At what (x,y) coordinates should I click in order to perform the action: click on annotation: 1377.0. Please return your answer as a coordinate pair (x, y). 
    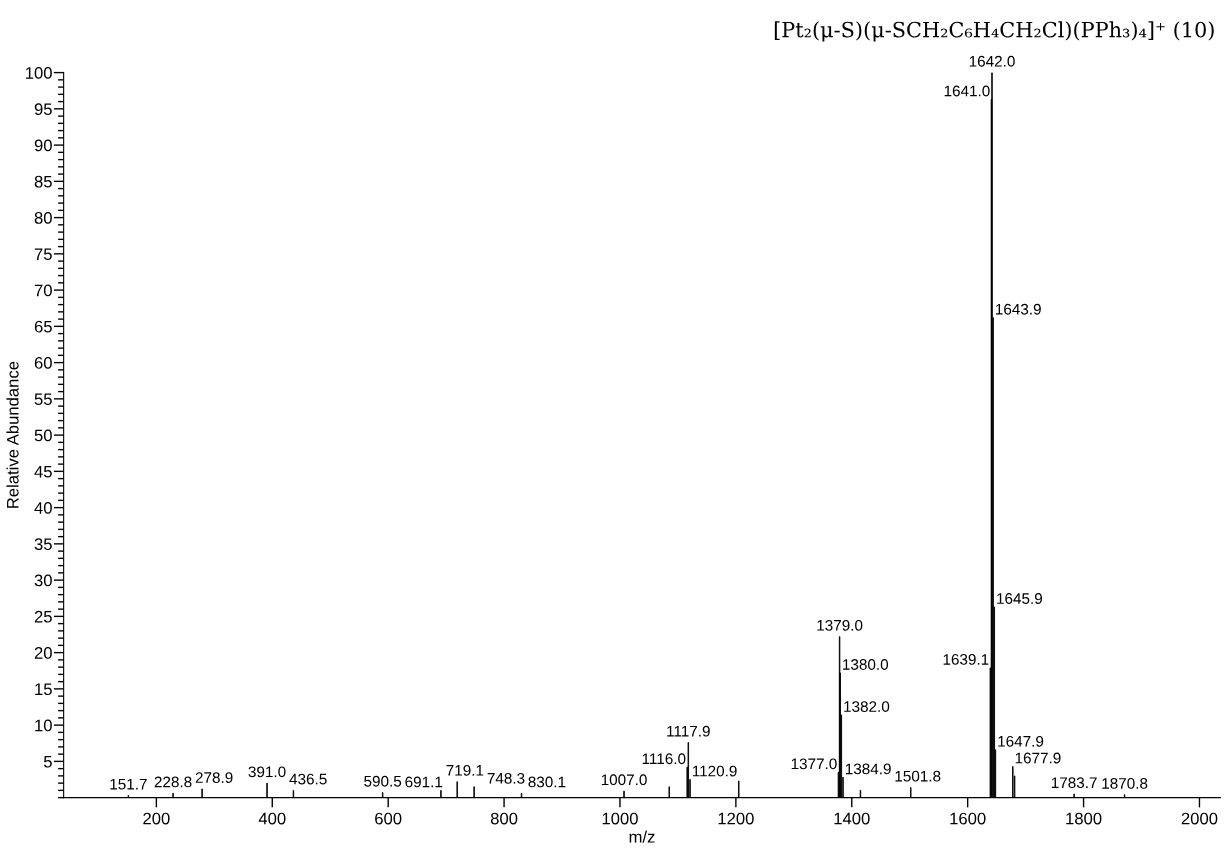
    Looking at the image, I should click on (814, 764).